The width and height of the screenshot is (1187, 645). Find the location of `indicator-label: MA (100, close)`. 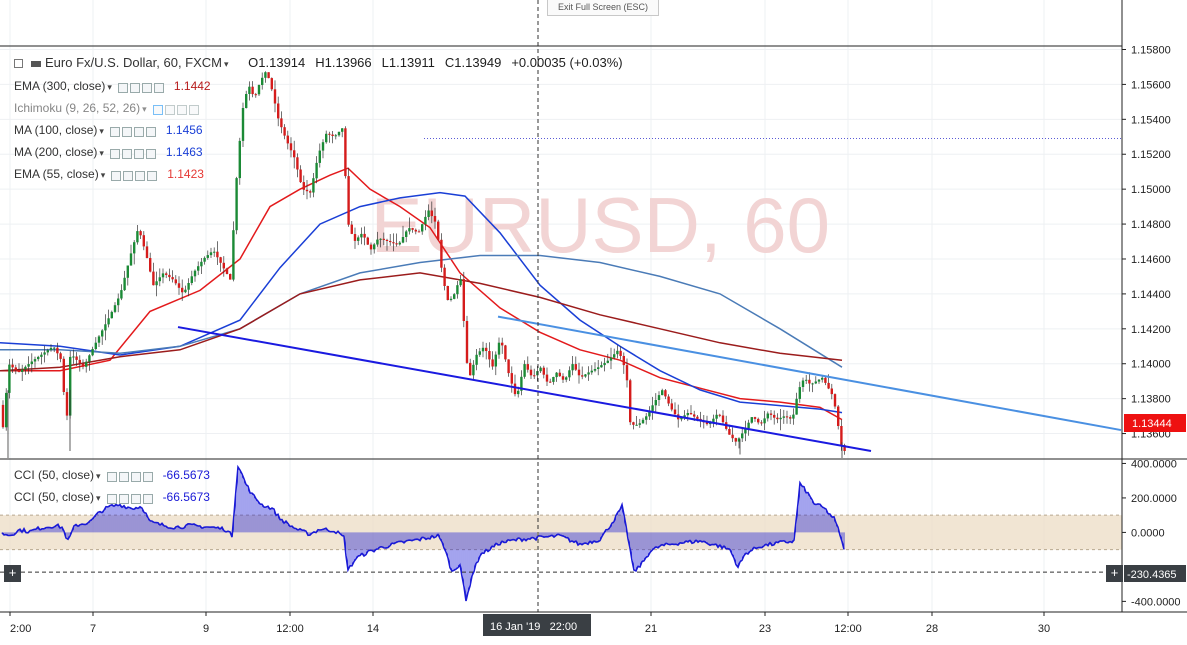

indicator-label: MA (100, close) is located at coordinates (56, 130).